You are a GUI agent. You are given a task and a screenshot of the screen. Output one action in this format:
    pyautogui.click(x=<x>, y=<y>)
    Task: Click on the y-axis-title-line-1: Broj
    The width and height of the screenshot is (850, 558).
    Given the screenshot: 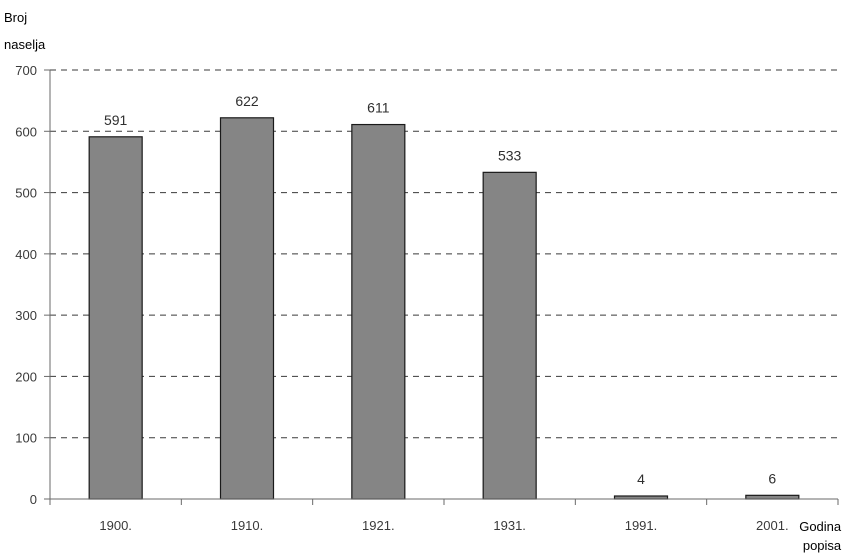 What is the action you would take?
    pyautogui.click(x=15, y=17)
    